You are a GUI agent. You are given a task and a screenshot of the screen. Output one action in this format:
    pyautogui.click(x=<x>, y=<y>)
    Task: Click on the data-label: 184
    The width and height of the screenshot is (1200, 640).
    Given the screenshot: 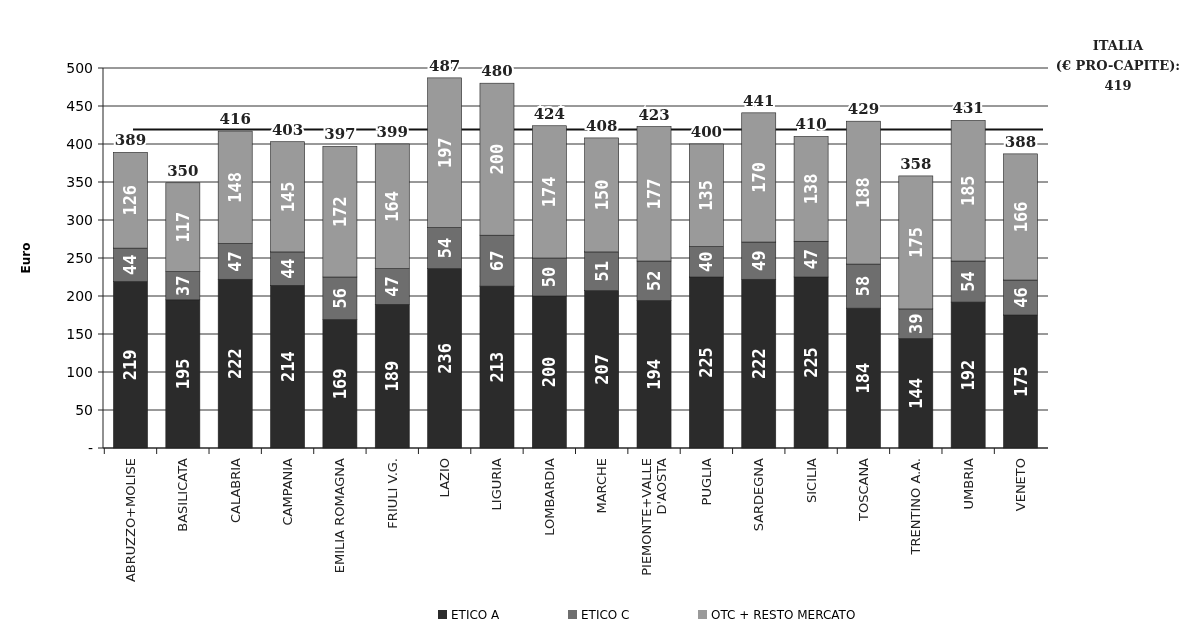 What is the action you would take?
    pyautogui.click(x=863, y=378)
    